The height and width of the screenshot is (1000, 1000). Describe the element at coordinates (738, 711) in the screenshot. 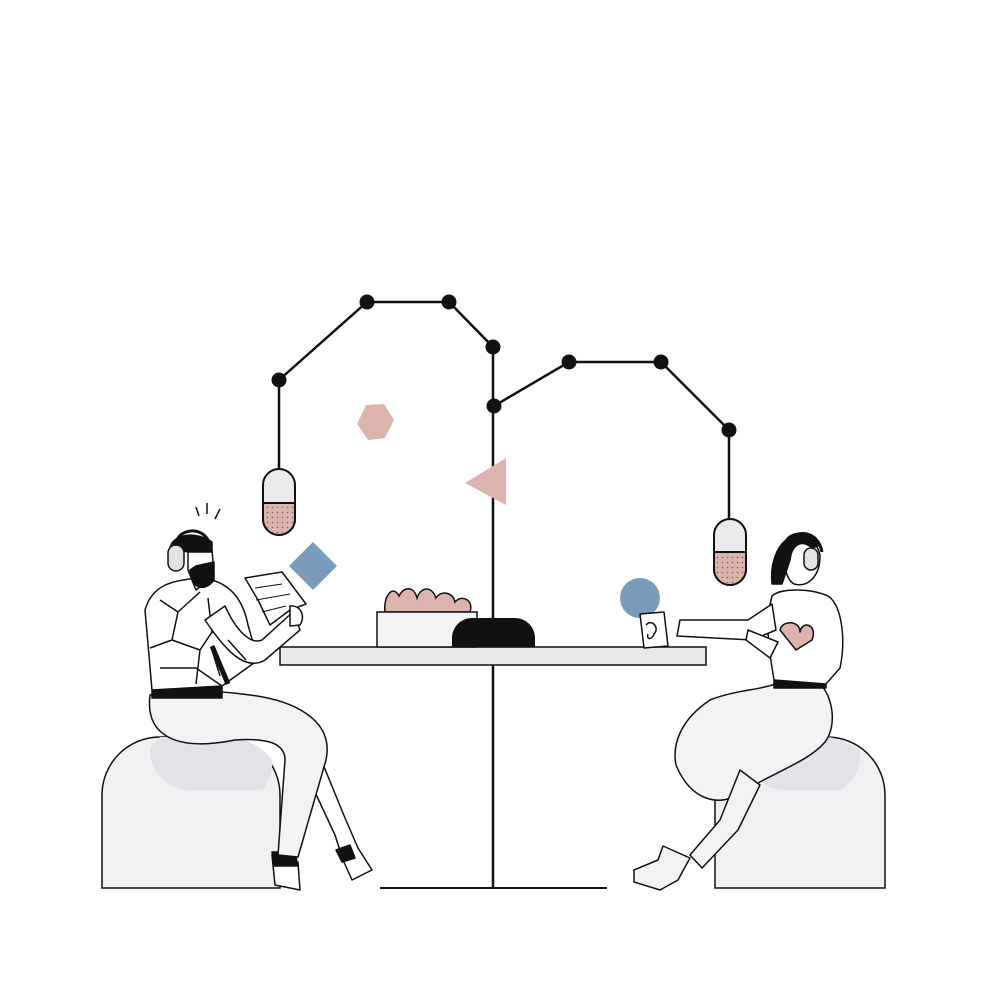

I see `woman-character` at that location.